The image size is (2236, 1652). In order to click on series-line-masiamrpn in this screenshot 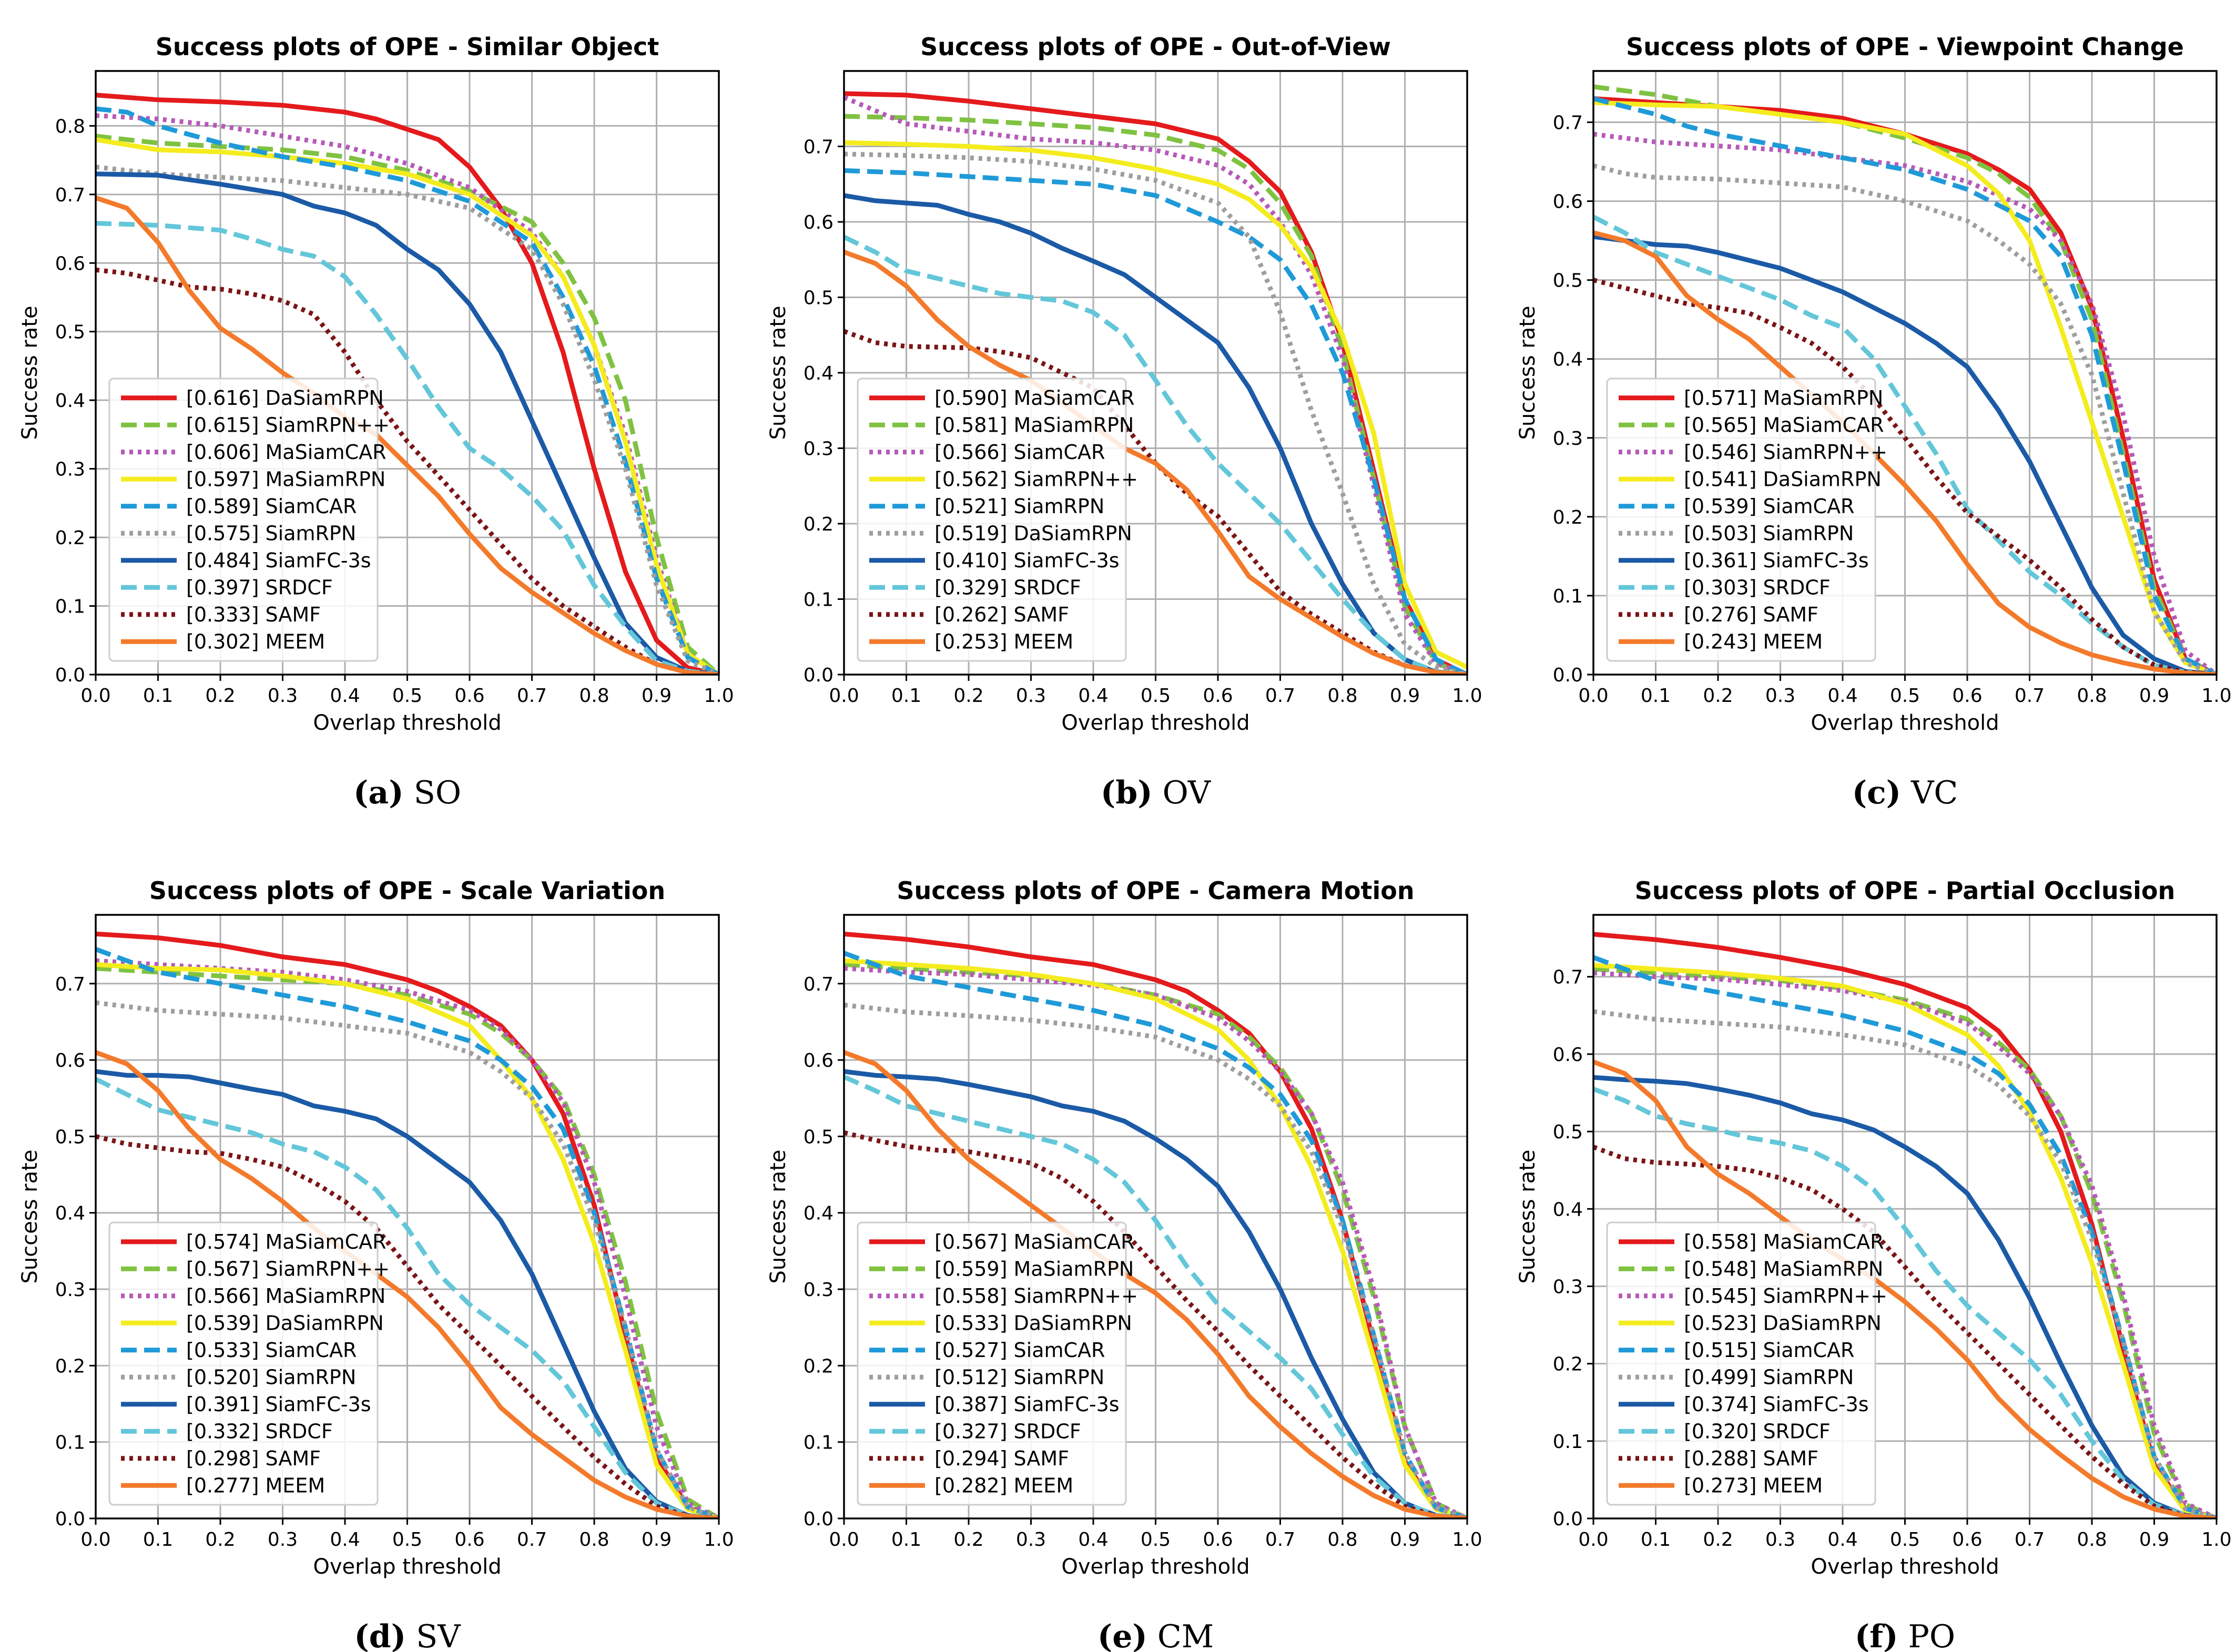, I will do `click(1905, 1242)`.